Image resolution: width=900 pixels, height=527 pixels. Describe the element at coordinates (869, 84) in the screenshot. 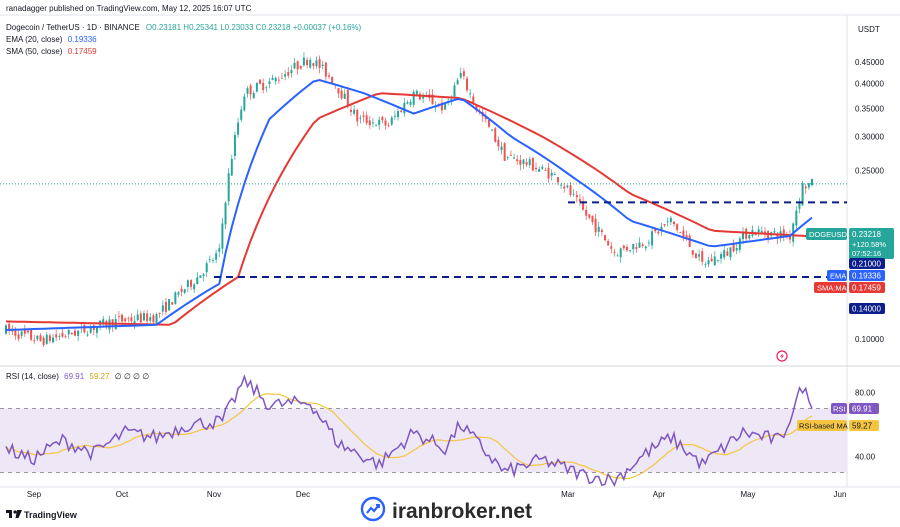

I see `price-axis-label: 0.40000` at that location.